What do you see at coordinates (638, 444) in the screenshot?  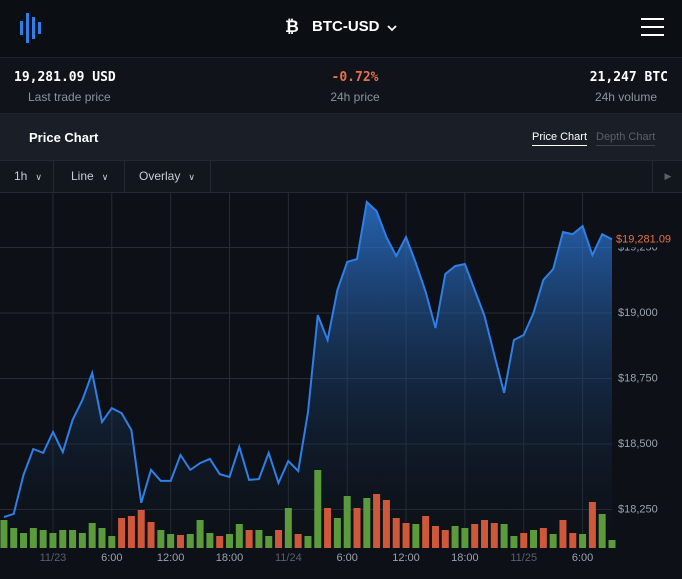 I see `y-tick-label: $18,500` at bounding box center [638, 444].